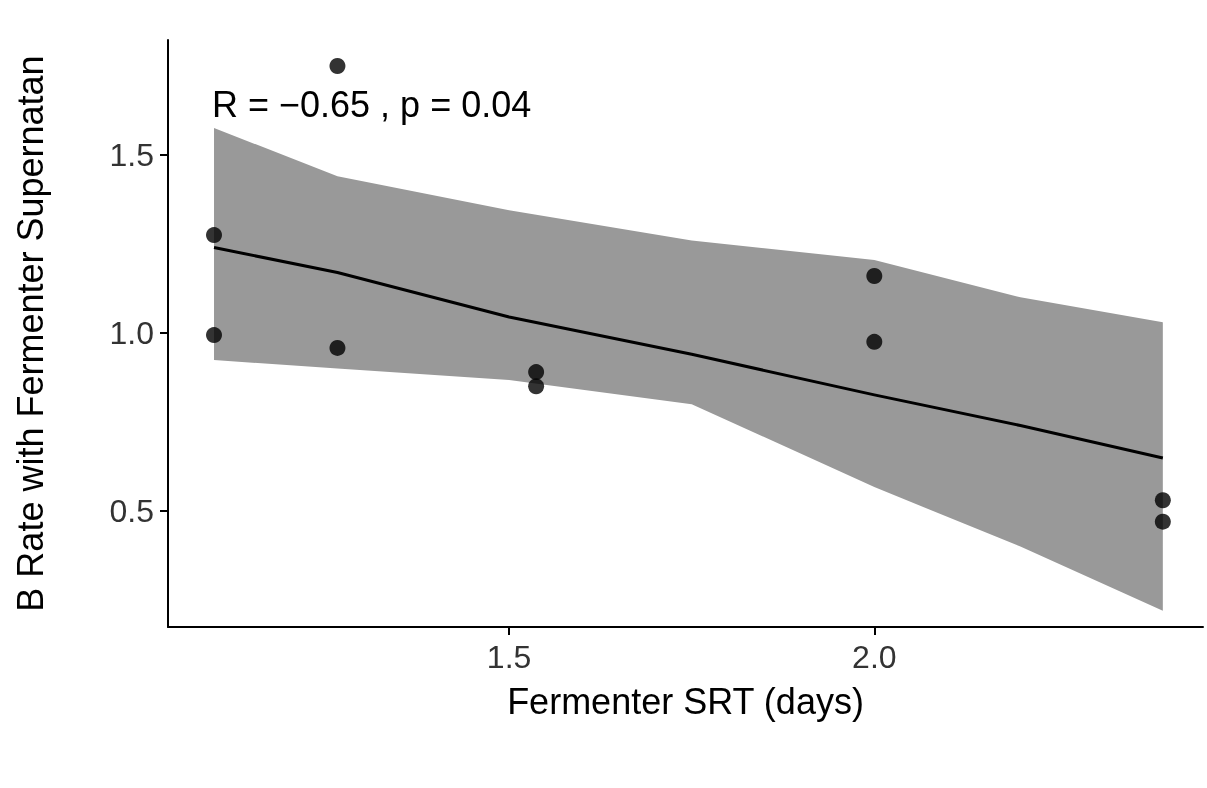  What do you see at coordinates (131, 154) in the screenshot?
I see `y-tick-label: 1.5` at bounding box center [131, 154].